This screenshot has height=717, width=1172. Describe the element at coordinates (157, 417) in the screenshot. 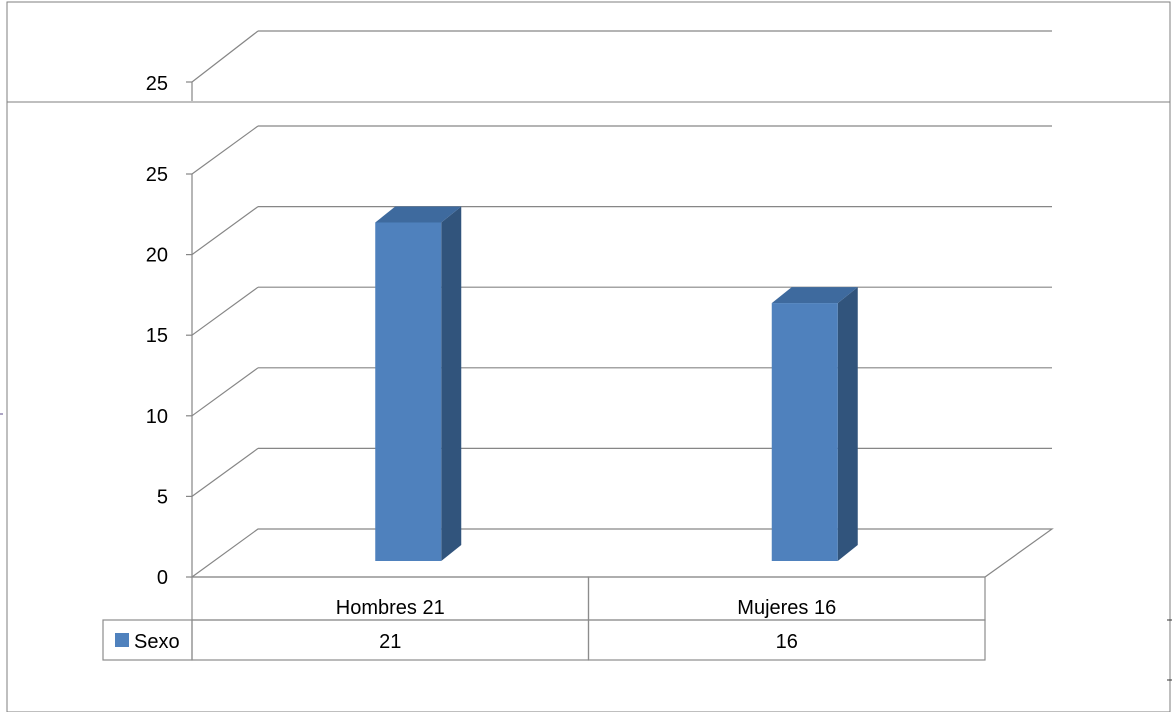

I see `ytick-label: 10` at that location.